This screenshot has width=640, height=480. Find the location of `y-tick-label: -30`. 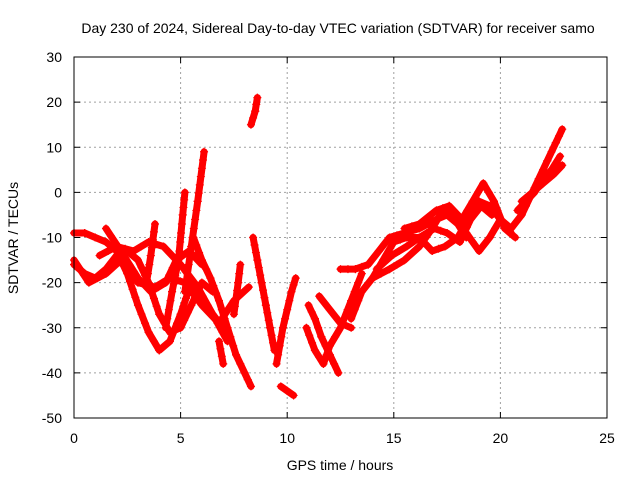

y-tick-label: -30 is located at coordinates (52, 328).